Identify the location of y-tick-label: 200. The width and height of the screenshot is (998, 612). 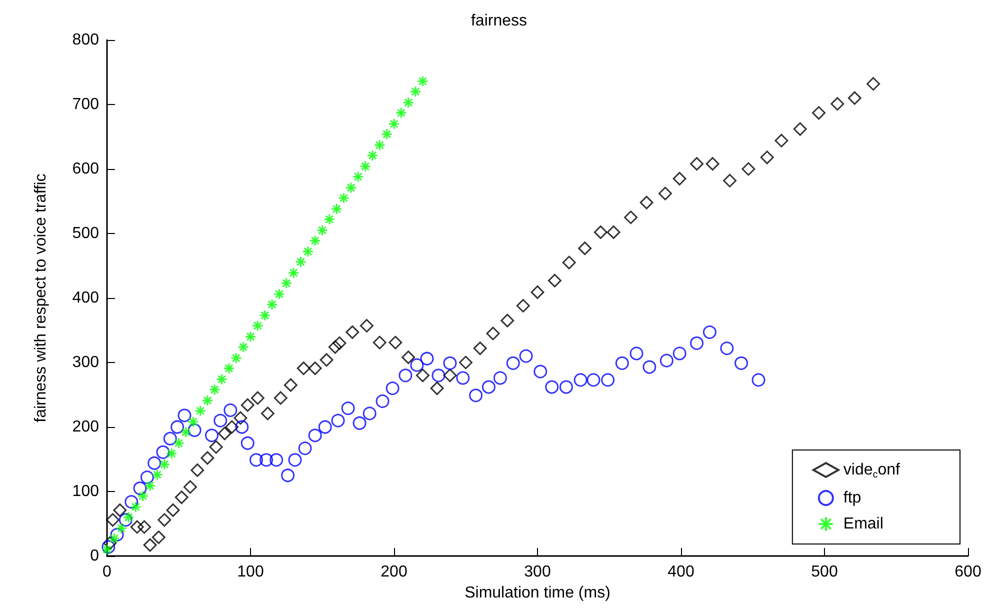
(86, 427).